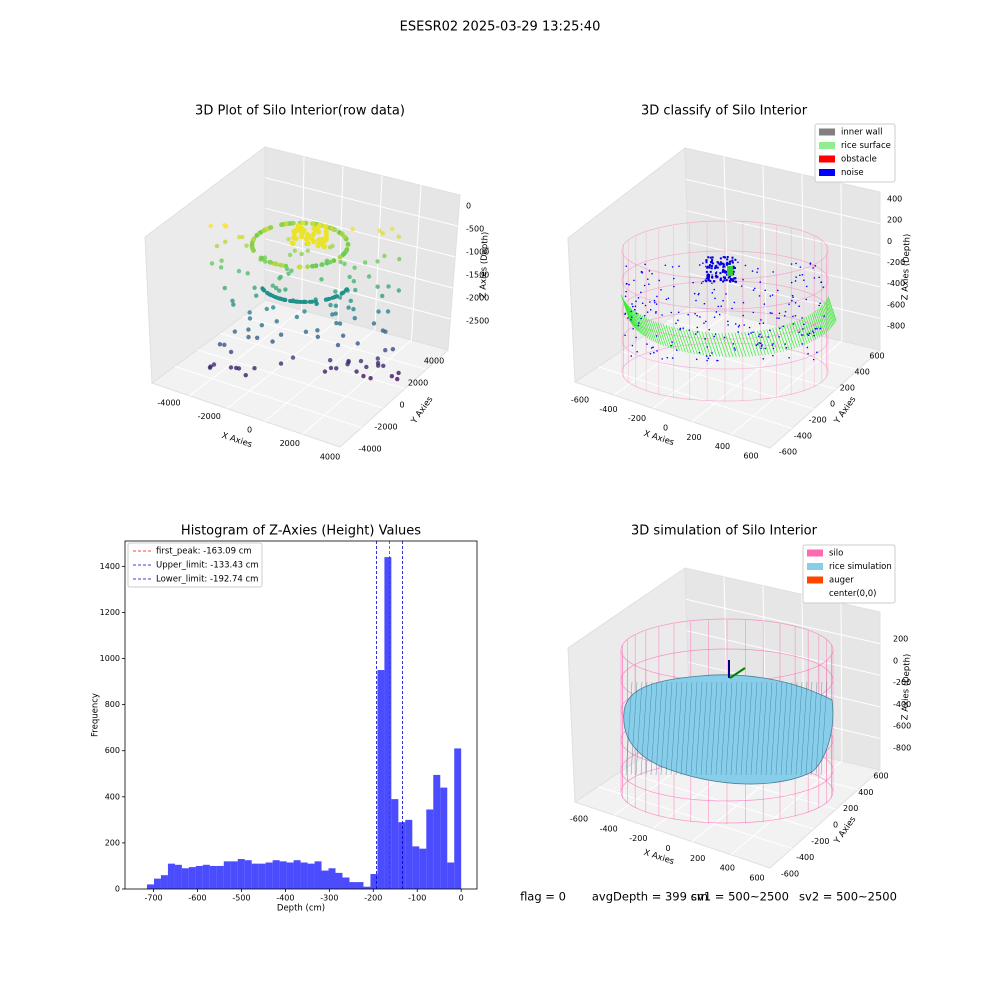 This screenshot has width=1000, height=1000. What do you see at coordinates (852, 173) in the screenshot?
I see `legend-label: noise` at bounding box center [852, 173].